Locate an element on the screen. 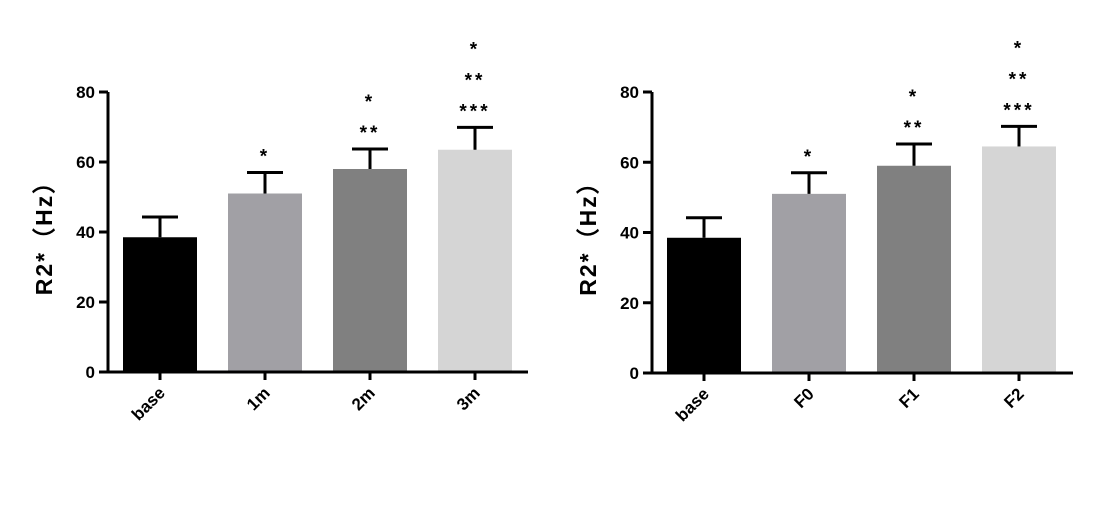 This screenshot has height=506, width=1102. bar-F2 is located at coordinates (1019, 259).